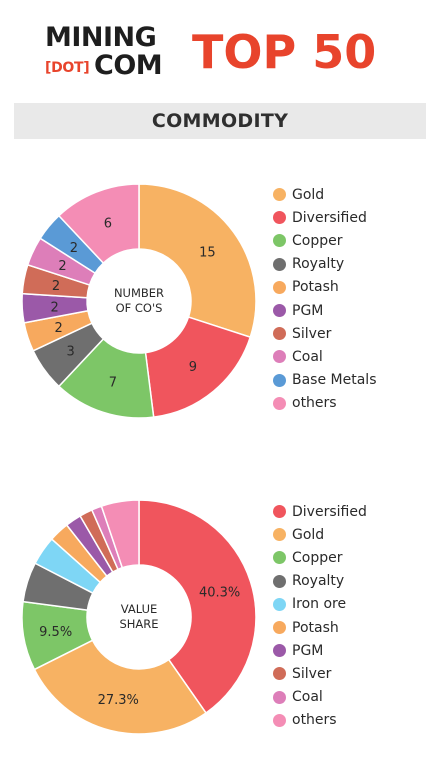  Describe the element at coordinates (55, 307) in the screenshot. I see `data-label-pgm: 2` at that location.